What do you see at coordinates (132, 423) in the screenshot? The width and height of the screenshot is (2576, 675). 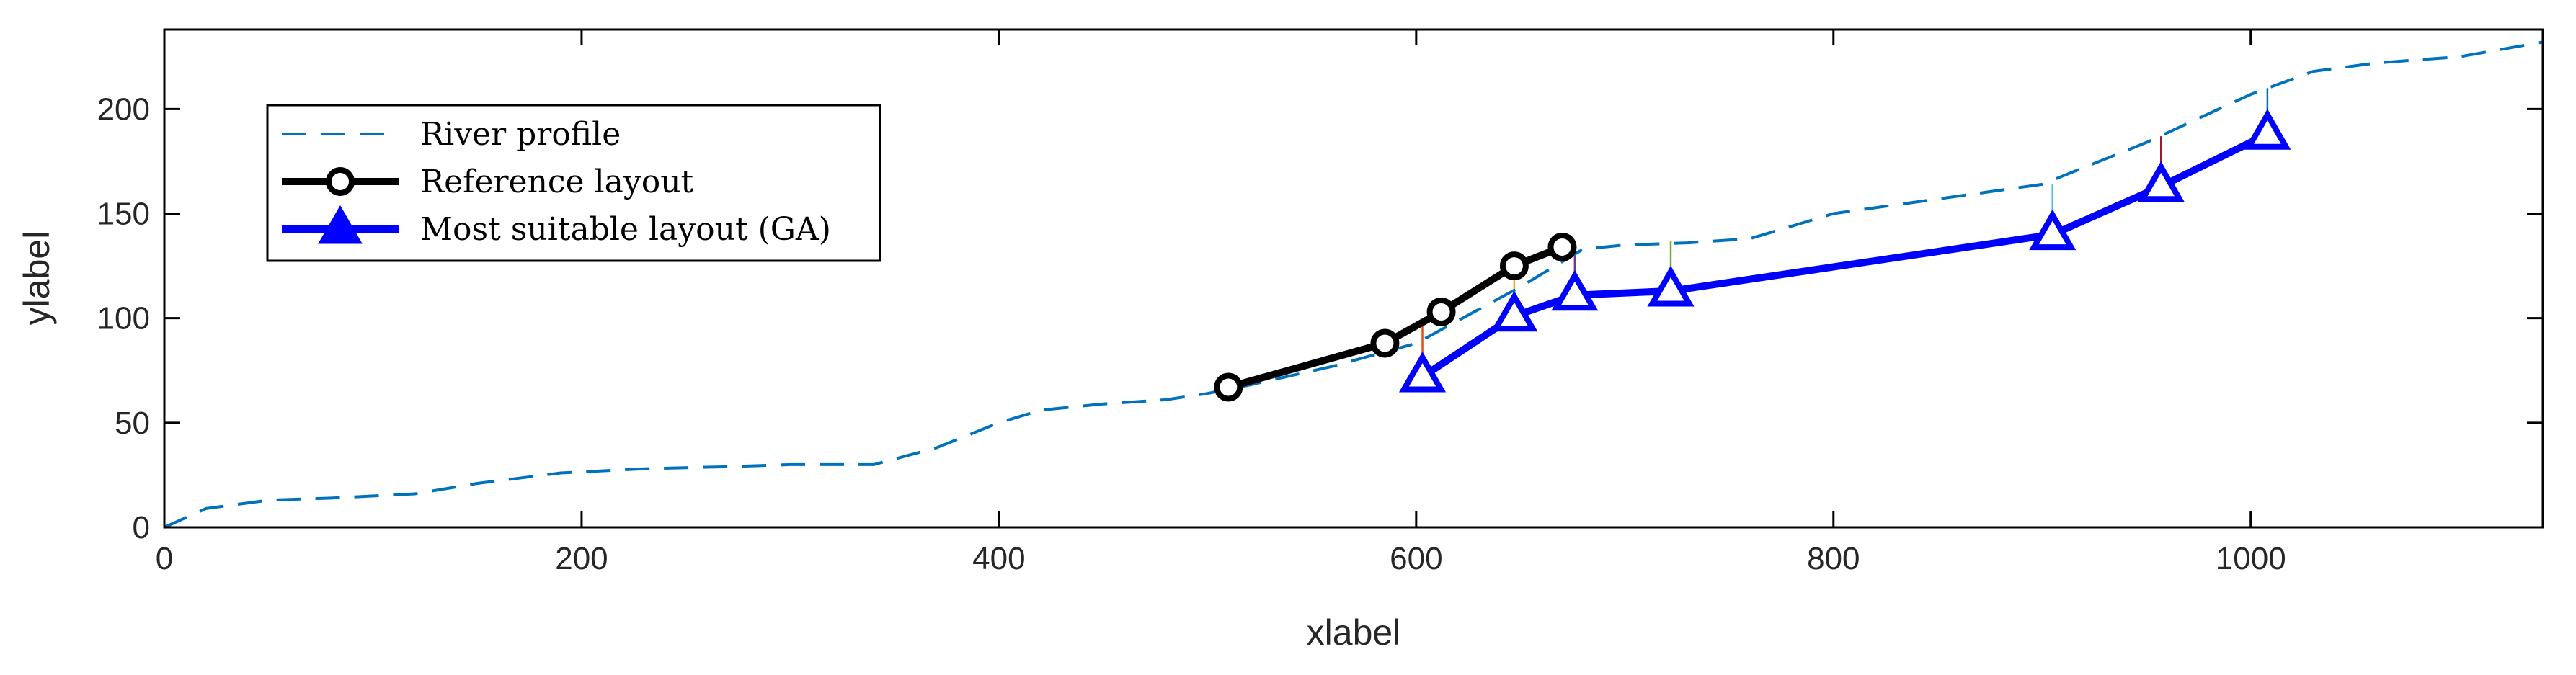 I see `y-tick-label: 50` at bounding box center [132, 423].